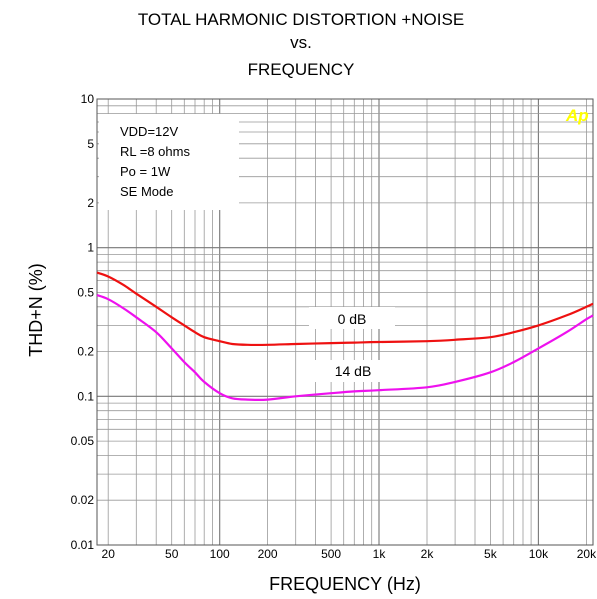  Describe the element at coordinates (380, 554) in the screenshot. I see `x-tick-label: 1k` at that location.